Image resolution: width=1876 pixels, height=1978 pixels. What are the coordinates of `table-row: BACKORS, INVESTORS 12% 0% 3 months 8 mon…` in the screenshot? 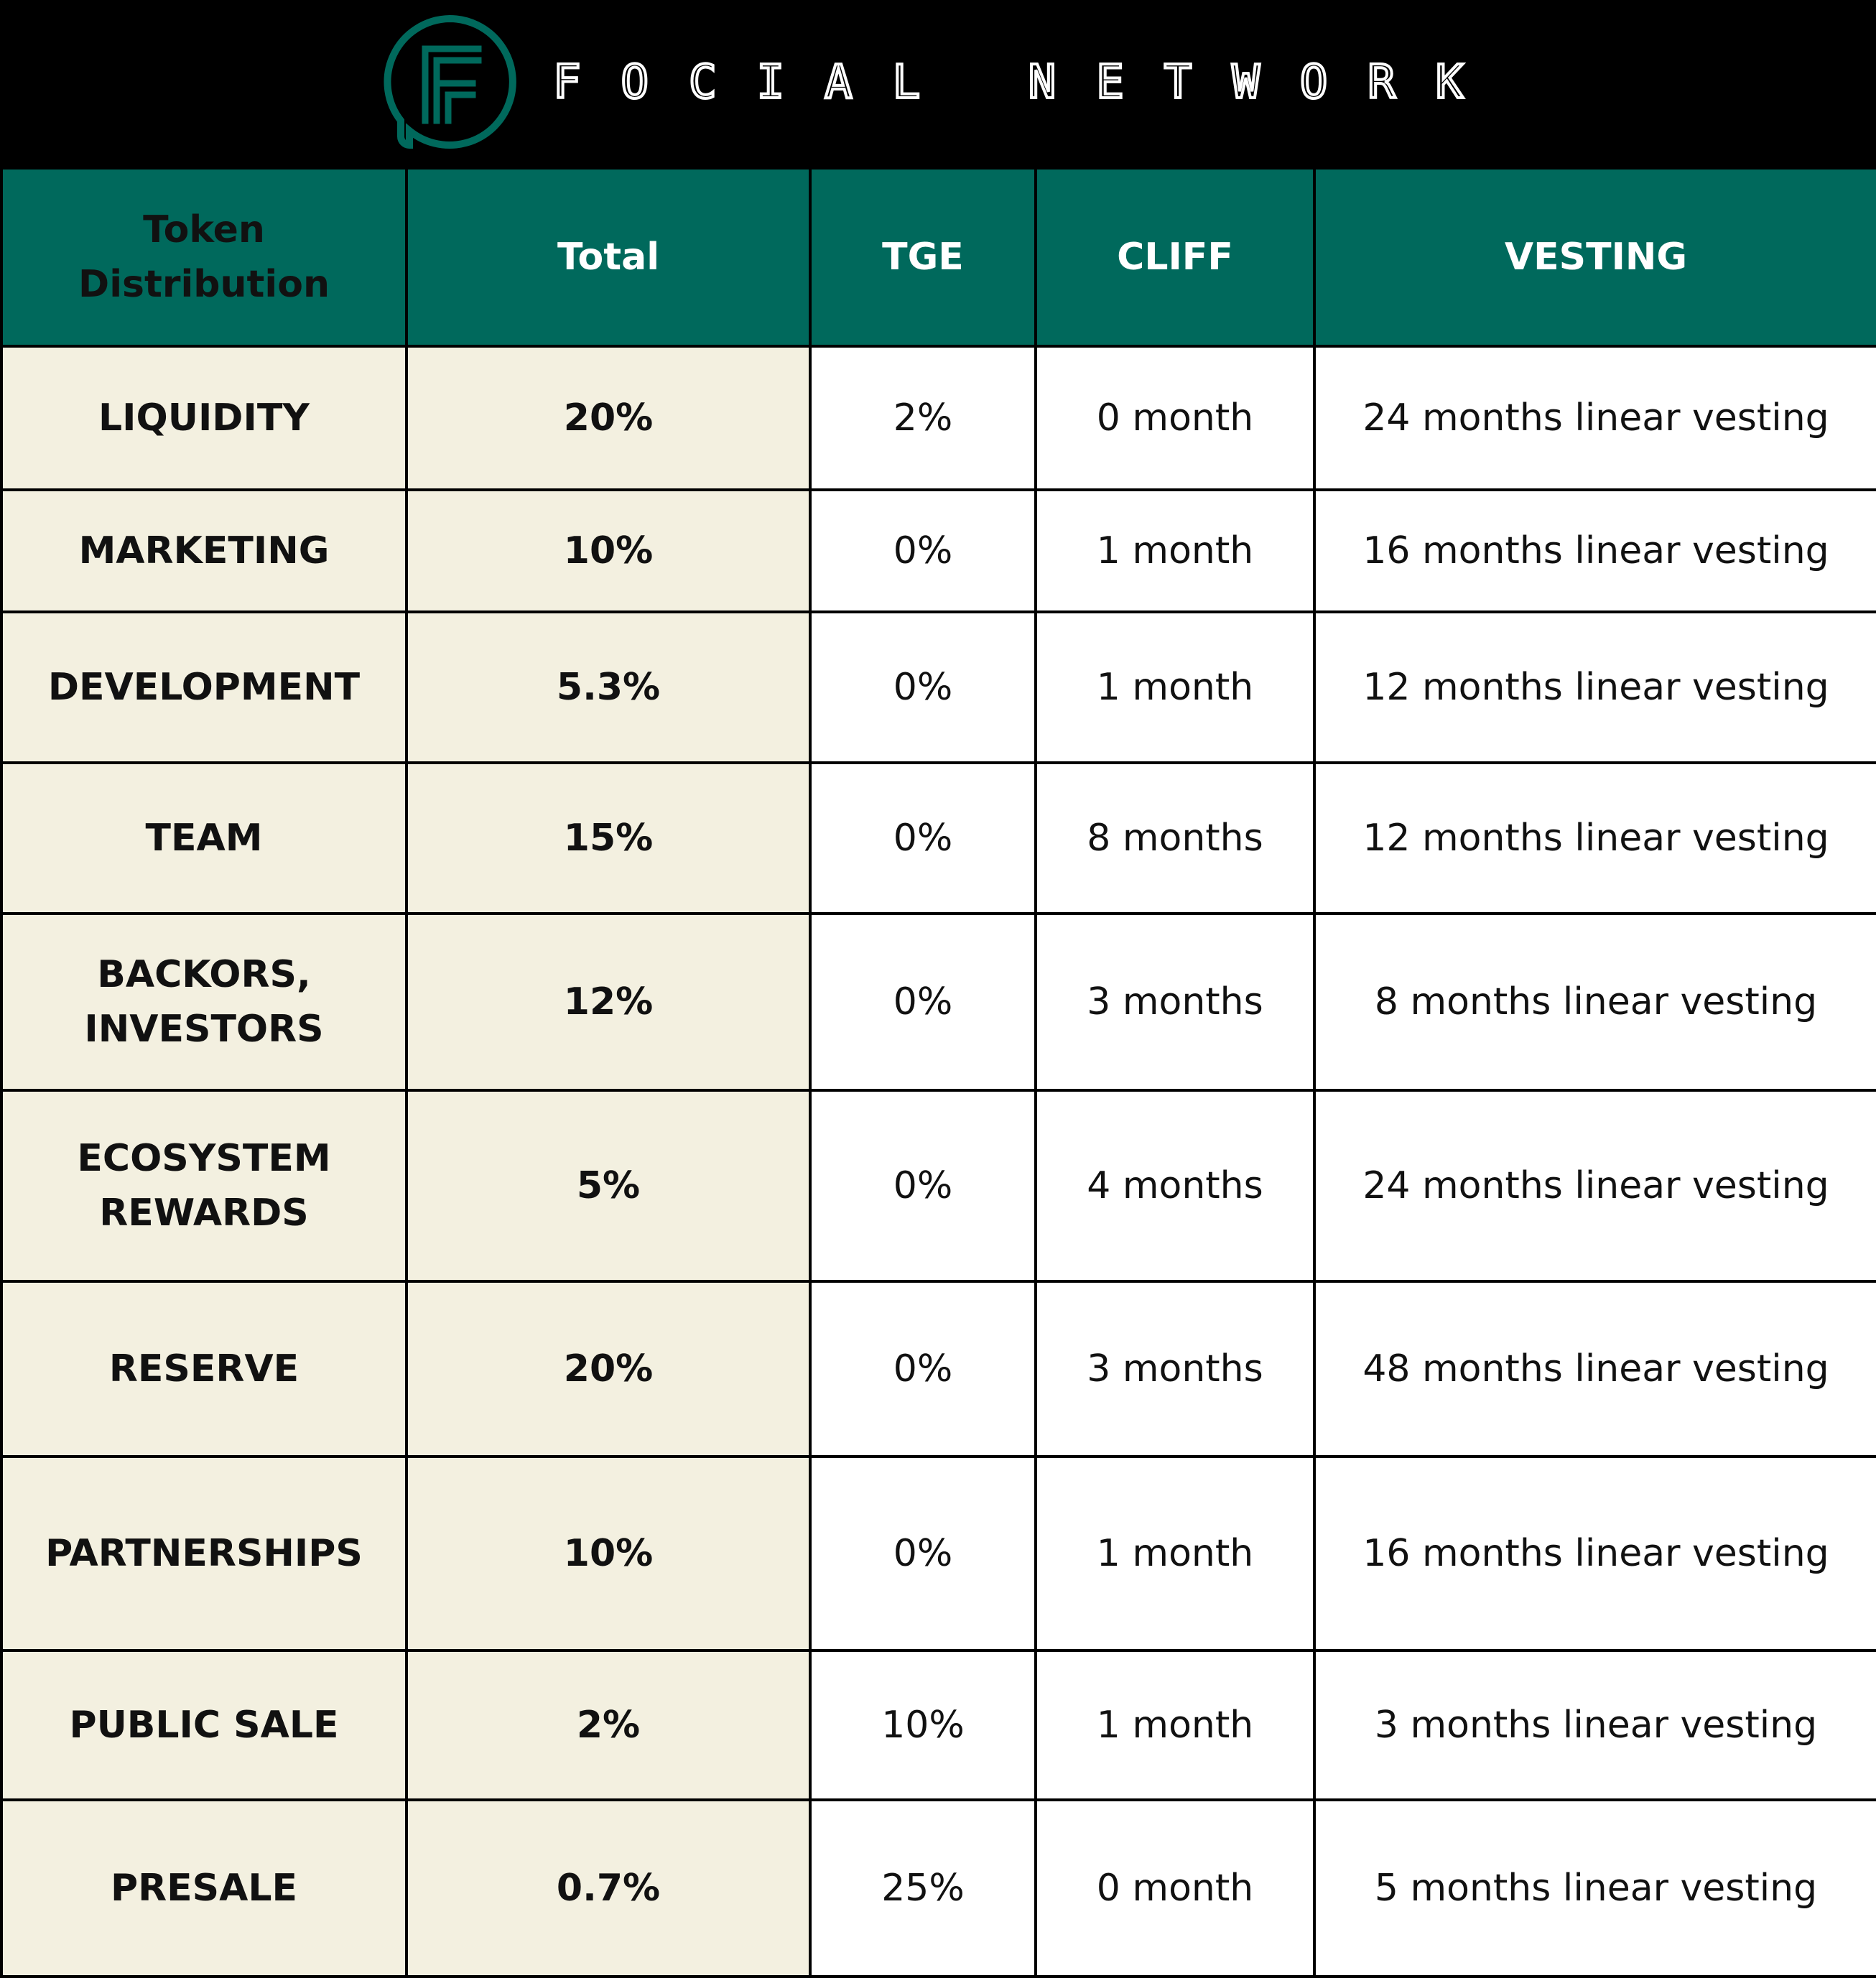 It's located at (938, 1002).